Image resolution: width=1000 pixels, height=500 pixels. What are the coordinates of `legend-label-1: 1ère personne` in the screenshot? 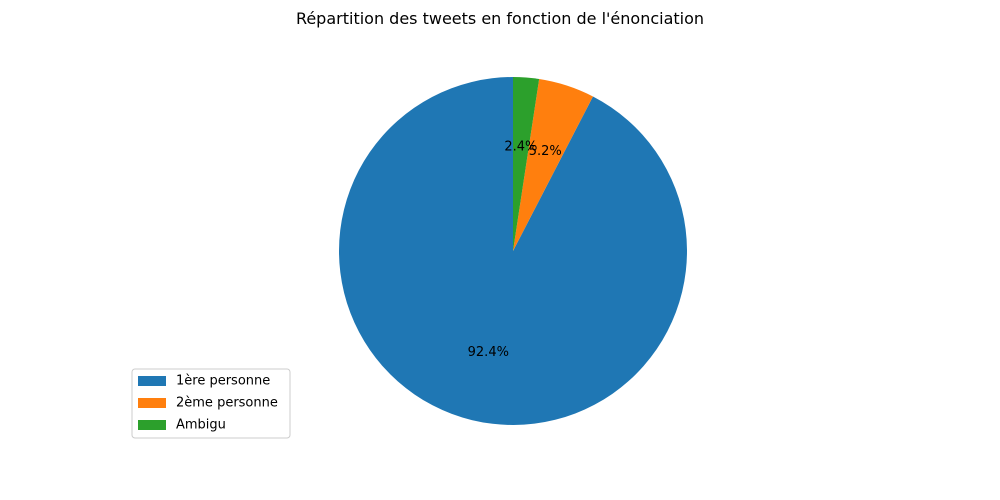 It's located at (223, 381).